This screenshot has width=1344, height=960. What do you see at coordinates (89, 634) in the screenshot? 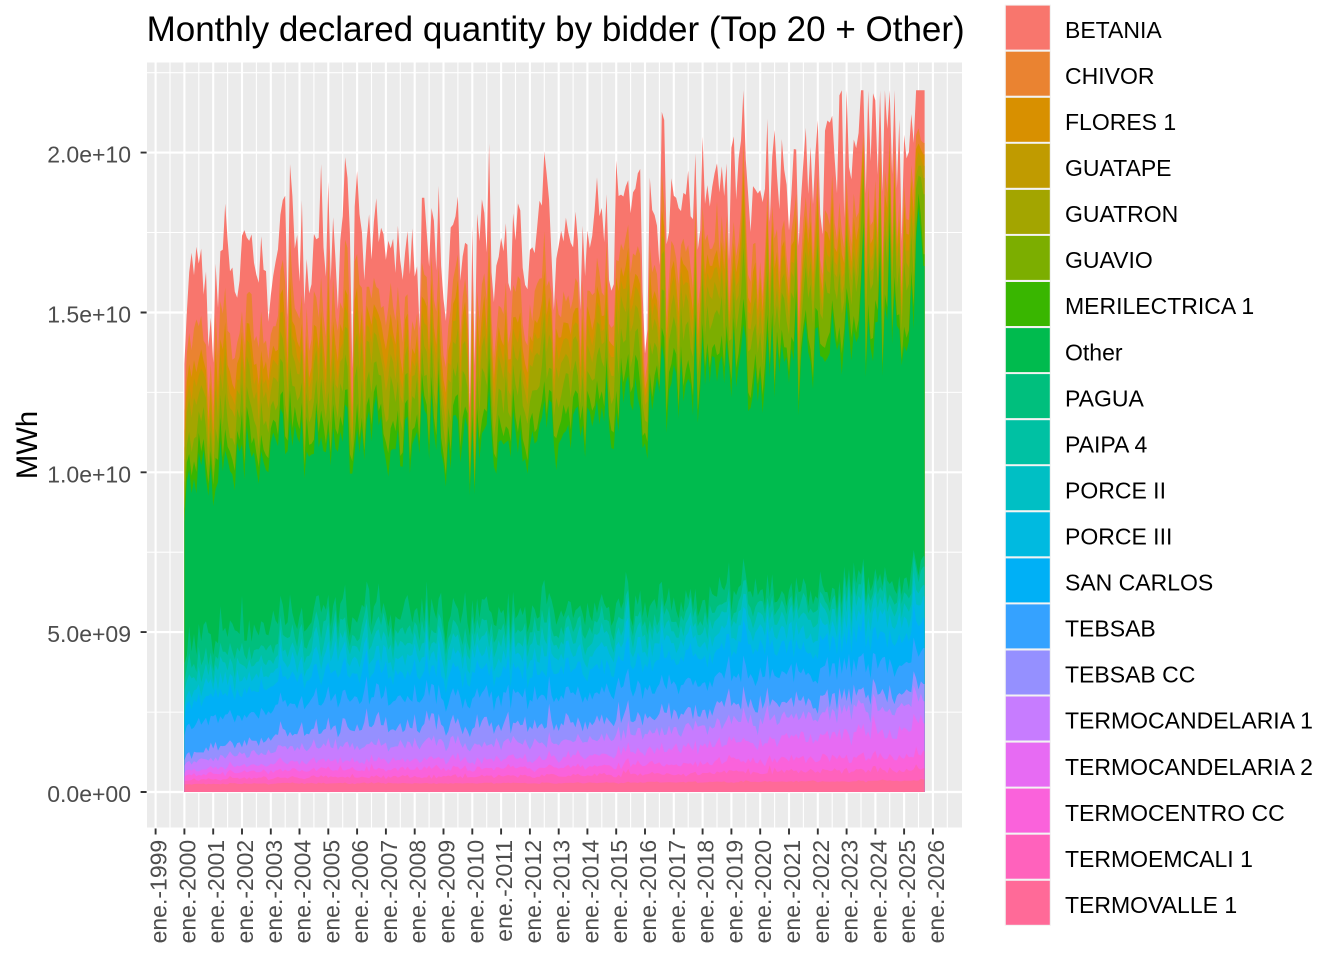
I see `svg-text: 5.0e+09` at bounding box center [89, 634].